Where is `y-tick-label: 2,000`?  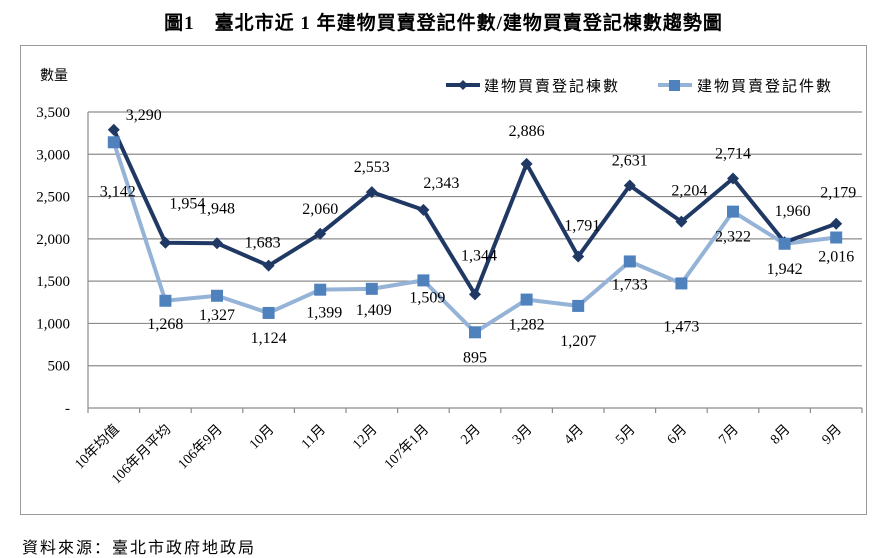
y-tick-label: 2,000 is located at coordinates (53, 240).